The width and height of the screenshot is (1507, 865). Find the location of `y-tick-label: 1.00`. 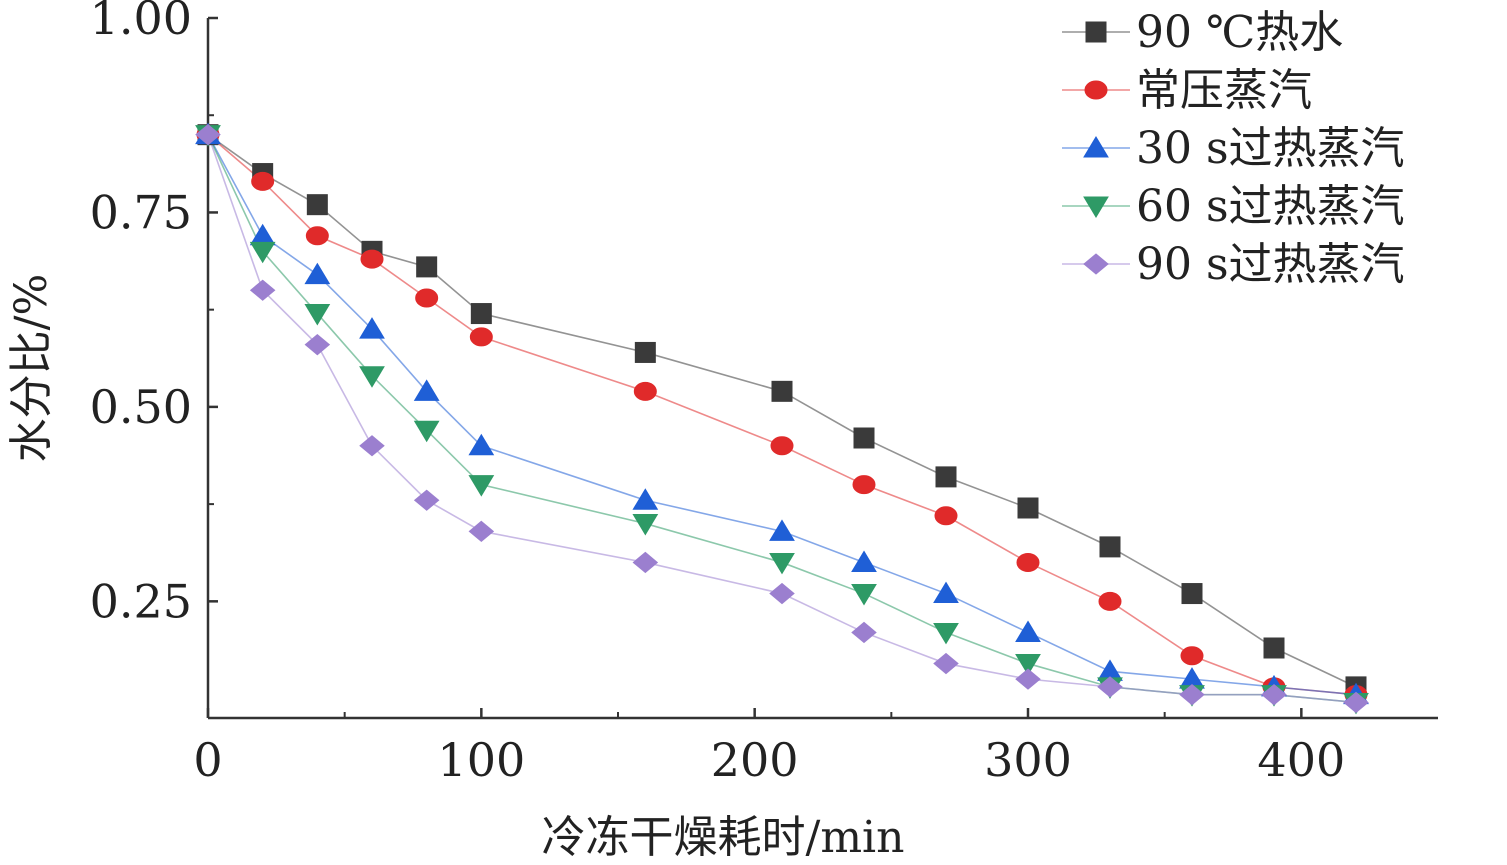

y-tick-label: 1.00 is located at coordinates (141, 22).